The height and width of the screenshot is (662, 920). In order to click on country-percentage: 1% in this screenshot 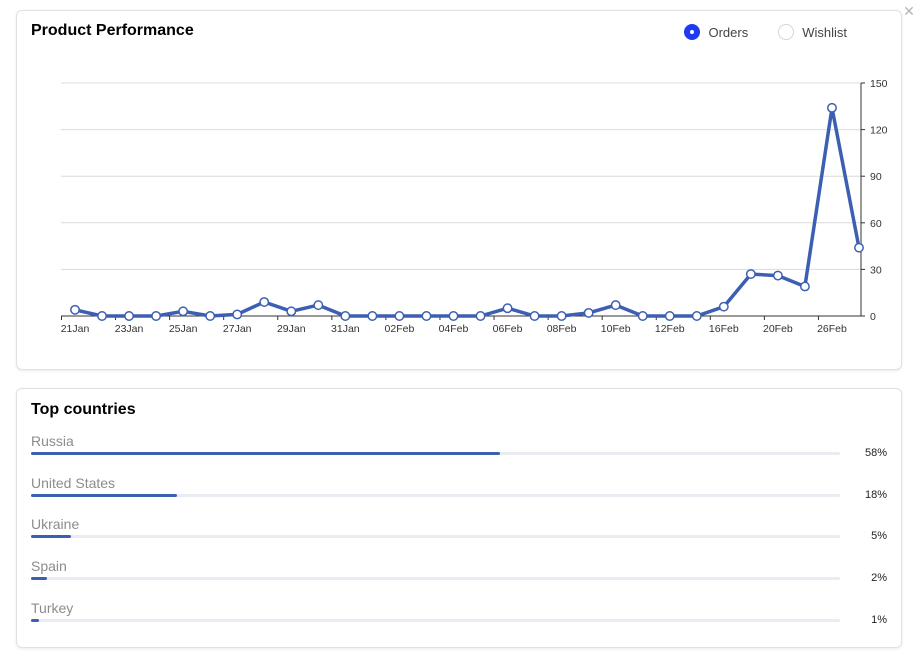, I will do `click(879, 619)`.